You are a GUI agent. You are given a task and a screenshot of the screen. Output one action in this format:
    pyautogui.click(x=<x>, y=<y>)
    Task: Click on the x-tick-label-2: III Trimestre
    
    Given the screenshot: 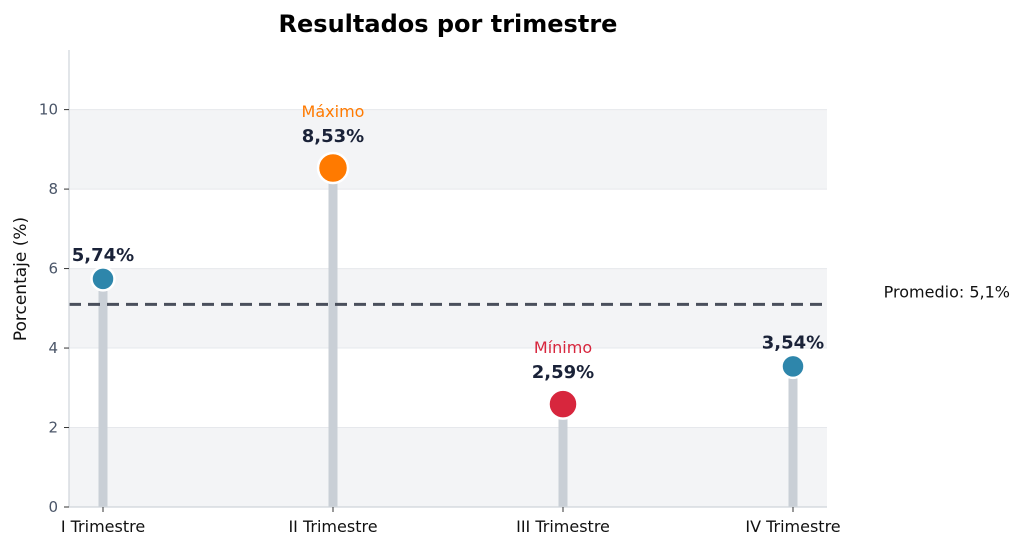 What is the action you would take?
    pyautogui.click(x=563, y=526)
    